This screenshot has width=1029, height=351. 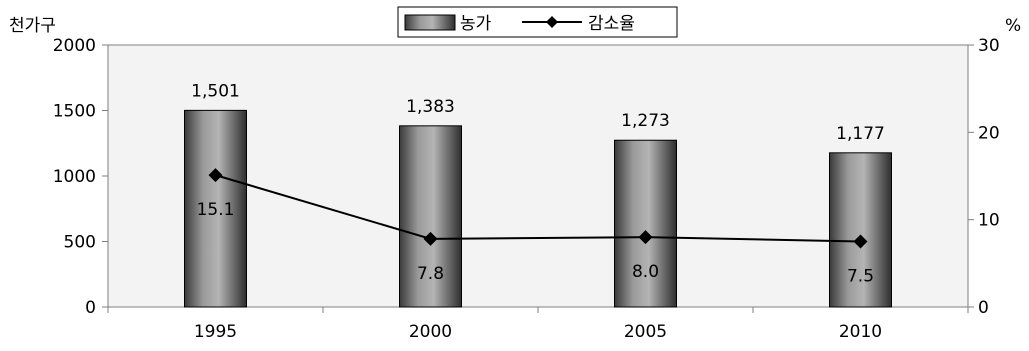 I want to click on x-tick-label: 2000, so click(x=430, y=332).